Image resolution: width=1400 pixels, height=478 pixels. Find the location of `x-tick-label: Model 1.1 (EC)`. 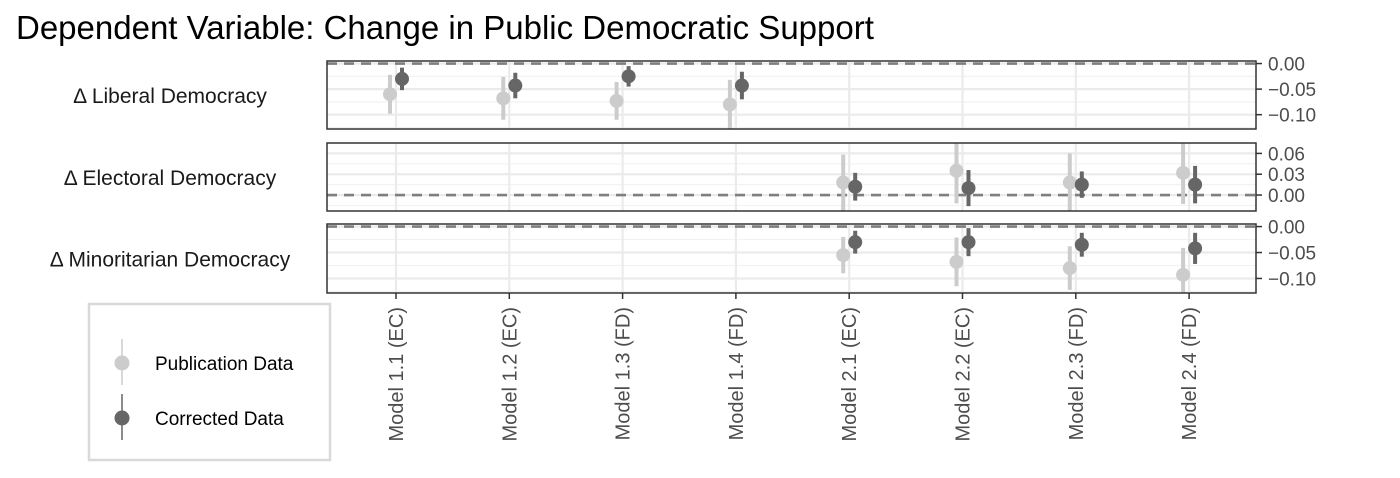

x-tick-label: Model 1.1 (EC) is located at coordinates (397, 374).